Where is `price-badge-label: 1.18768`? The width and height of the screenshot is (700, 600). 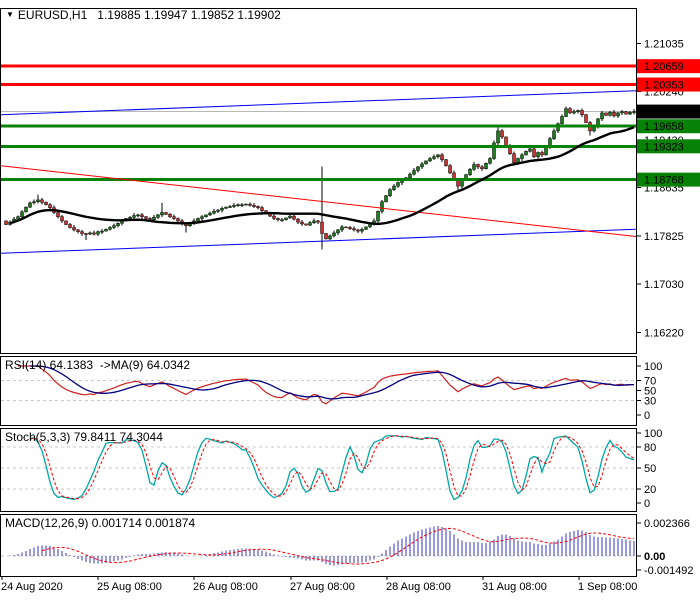
price-badge-label: 1.18768 is located at coordinates (664, 181).